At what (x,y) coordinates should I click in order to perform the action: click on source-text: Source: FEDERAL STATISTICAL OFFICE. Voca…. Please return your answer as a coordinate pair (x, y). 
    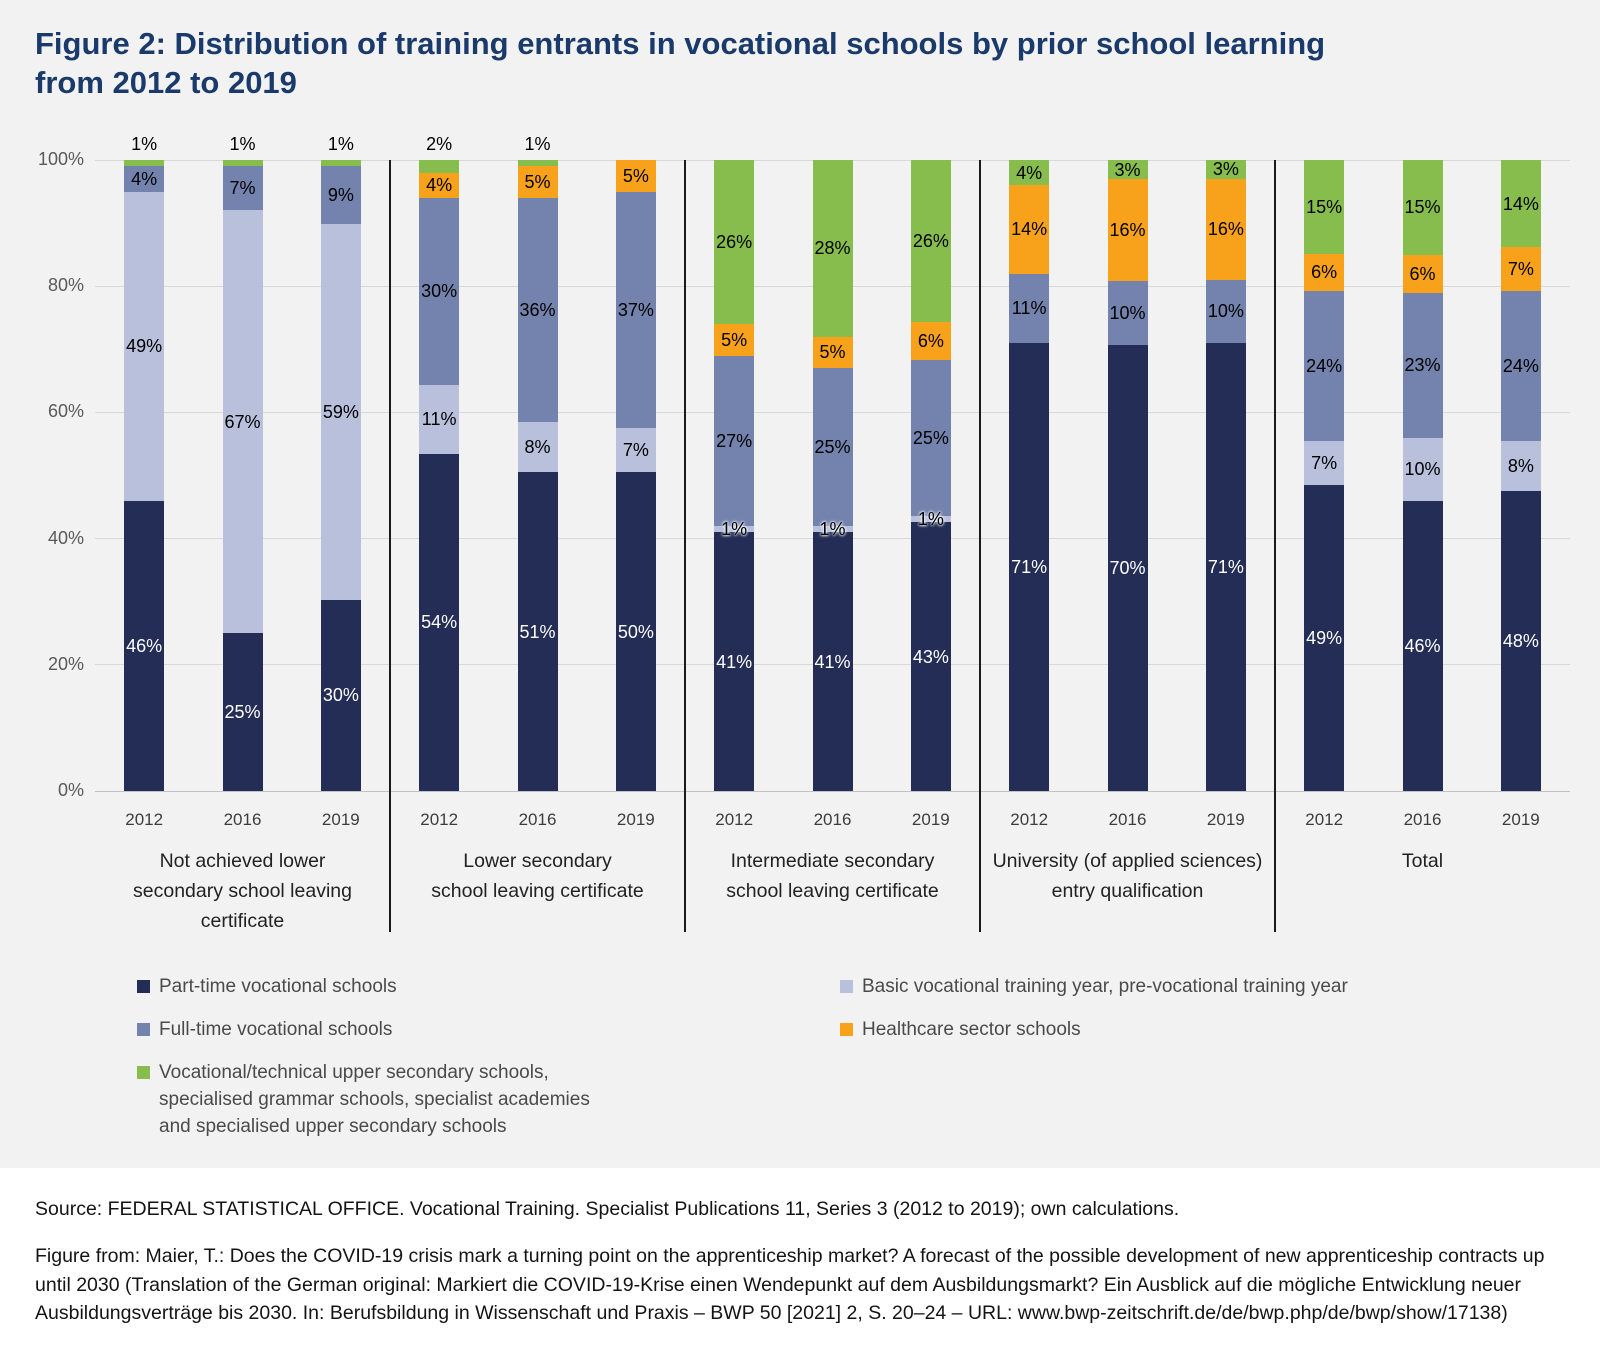
    Looking at the image, I should click on (607, 1209).